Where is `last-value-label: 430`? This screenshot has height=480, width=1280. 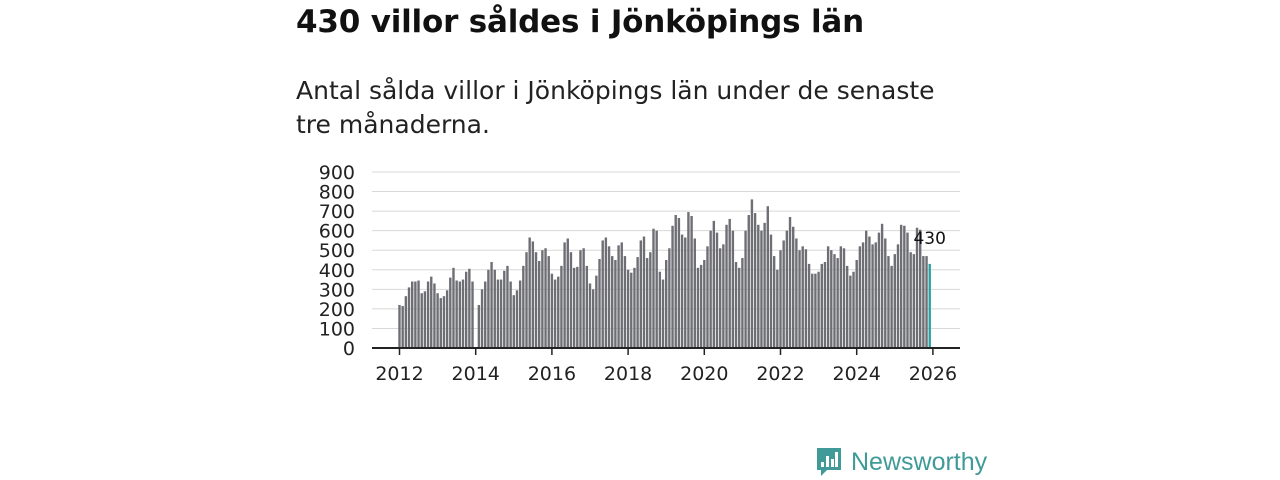
last-value-label: 430 is located at coordinates (929, 239).